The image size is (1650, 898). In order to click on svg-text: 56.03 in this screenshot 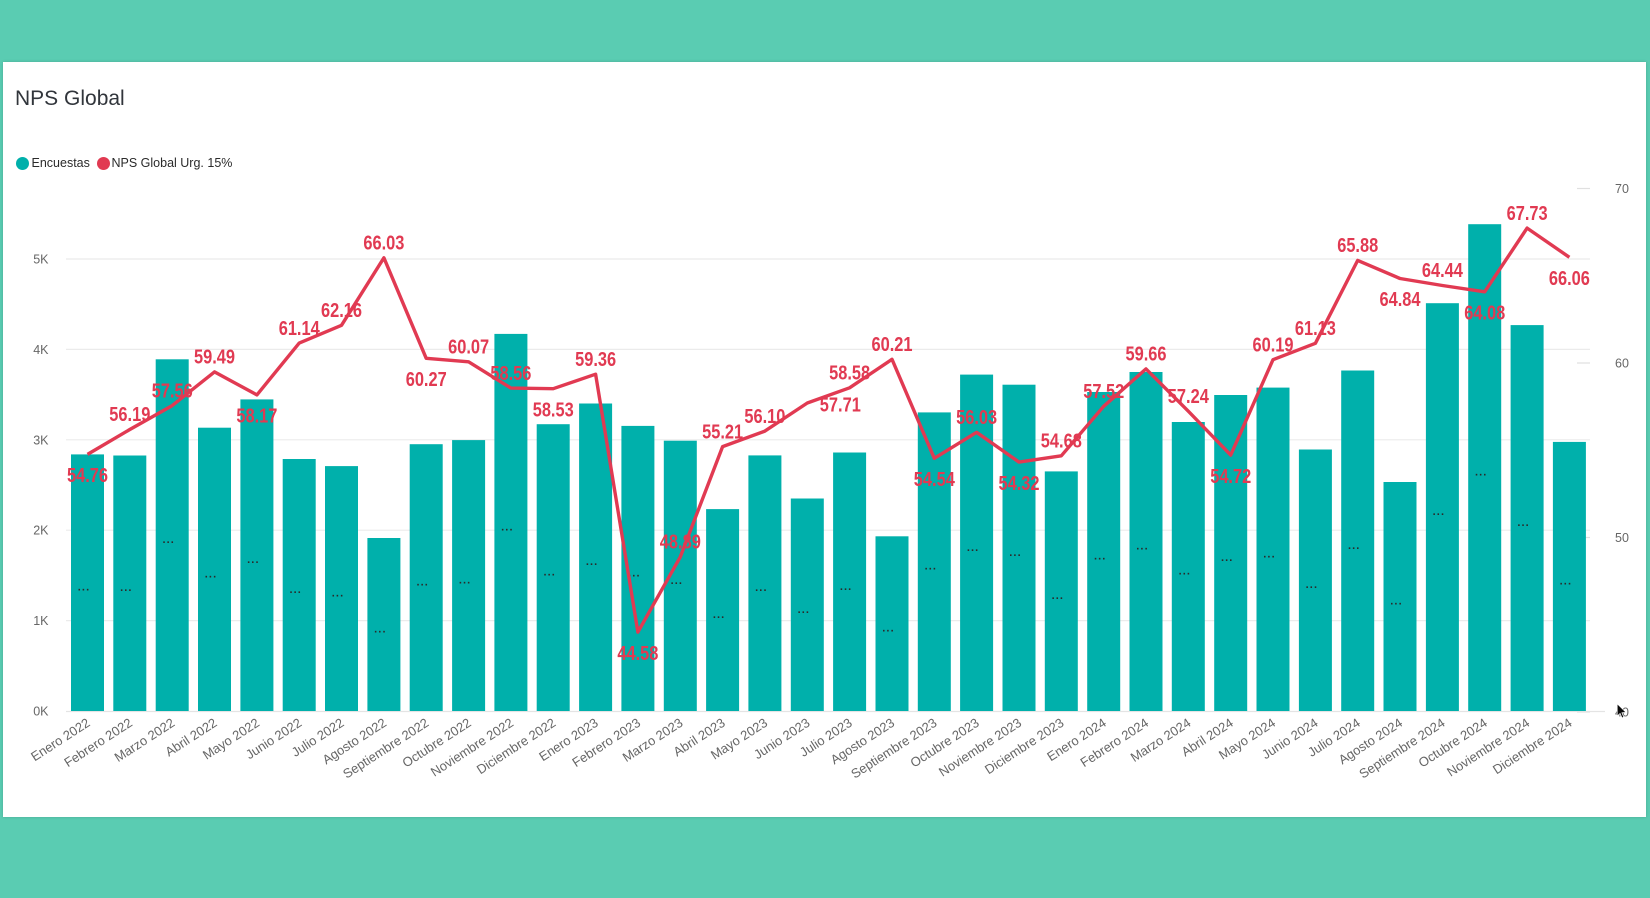, I will do `click(976, 416)`.